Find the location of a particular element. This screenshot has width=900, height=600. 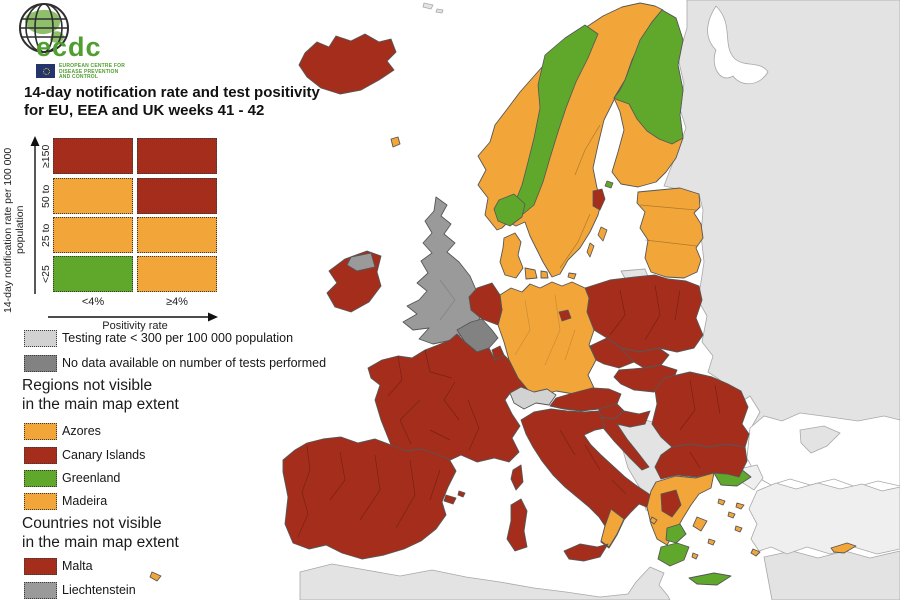

liechtenstein-swatch is located at coordinates (40, 590).